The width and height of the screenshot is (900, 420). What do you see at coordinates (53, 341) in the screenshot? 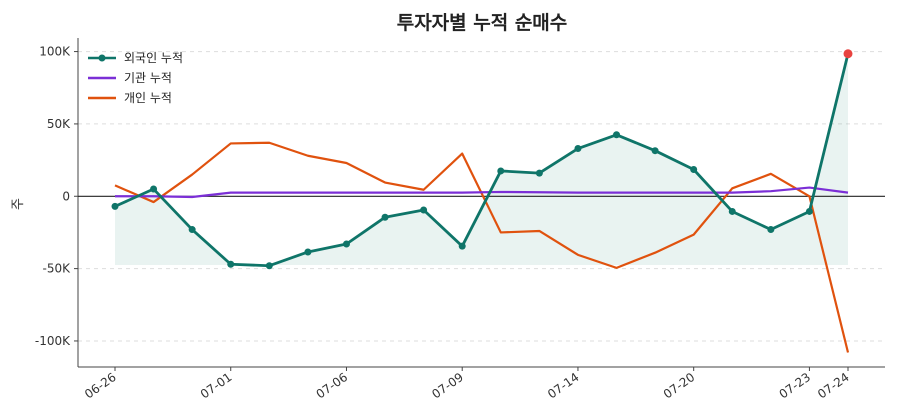
I see `y-tick-label: -100K` at bounding box center [53, 341].